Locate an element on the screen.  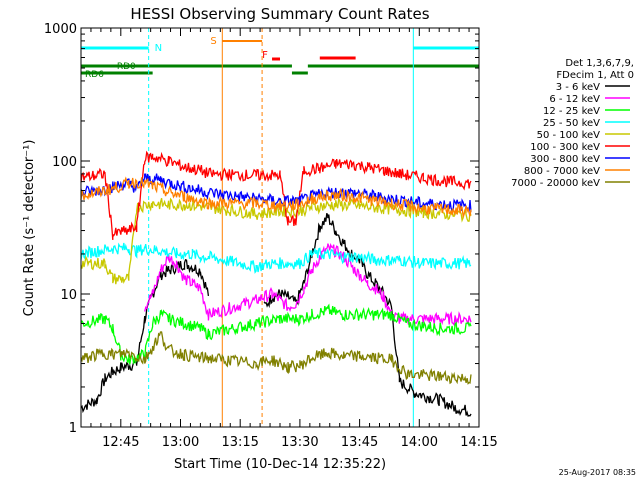
legend-entry-label: 3 - 6 keV is located at coordinates (578, 87).